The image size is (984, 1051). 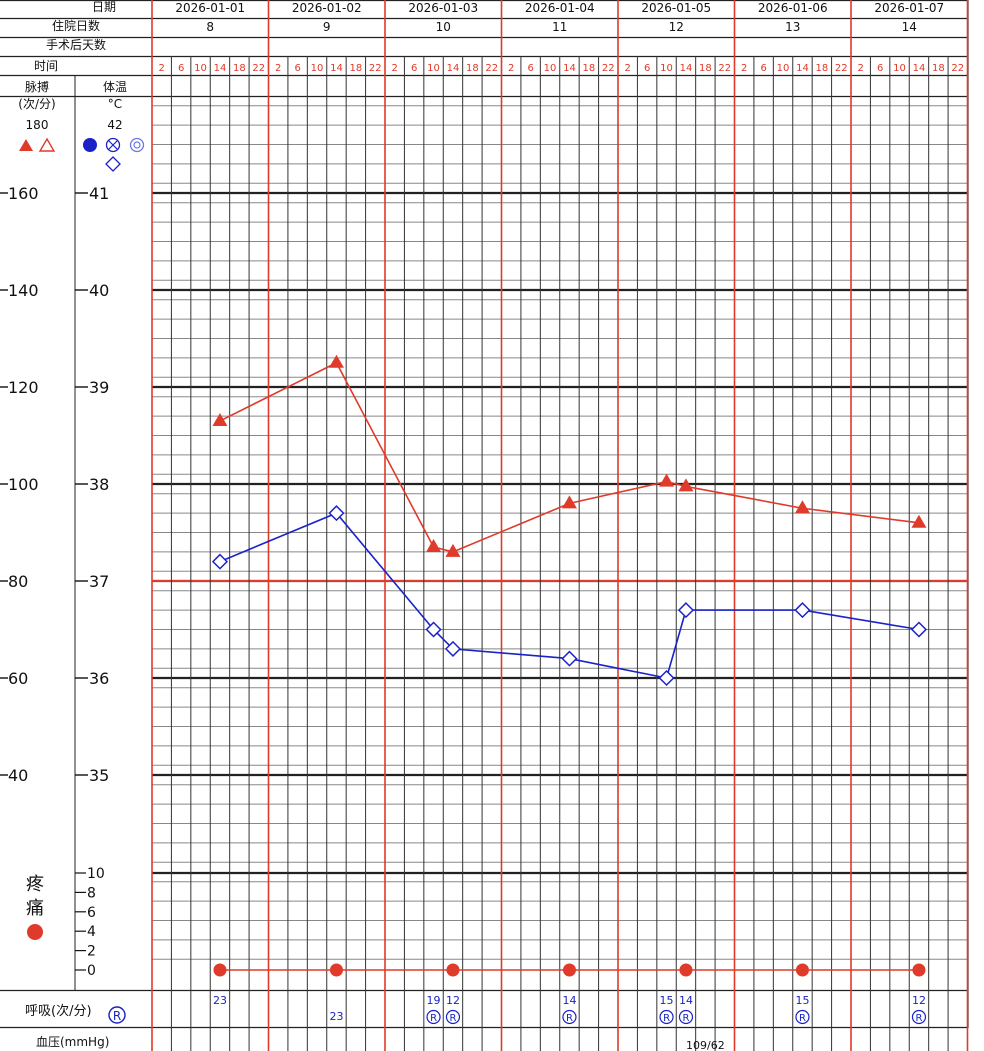 I want to click on hospital-day-4: 11, so click(x=559, y=27).